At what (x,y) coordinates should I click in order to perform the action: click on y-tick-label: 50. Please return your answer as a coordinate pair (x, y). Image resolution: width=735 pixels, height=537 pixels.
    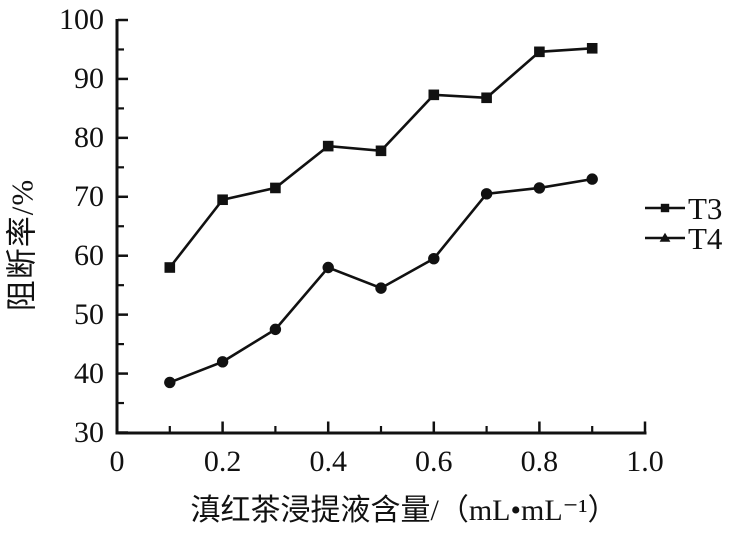
    Looking at the image, I should click on (89, 314).